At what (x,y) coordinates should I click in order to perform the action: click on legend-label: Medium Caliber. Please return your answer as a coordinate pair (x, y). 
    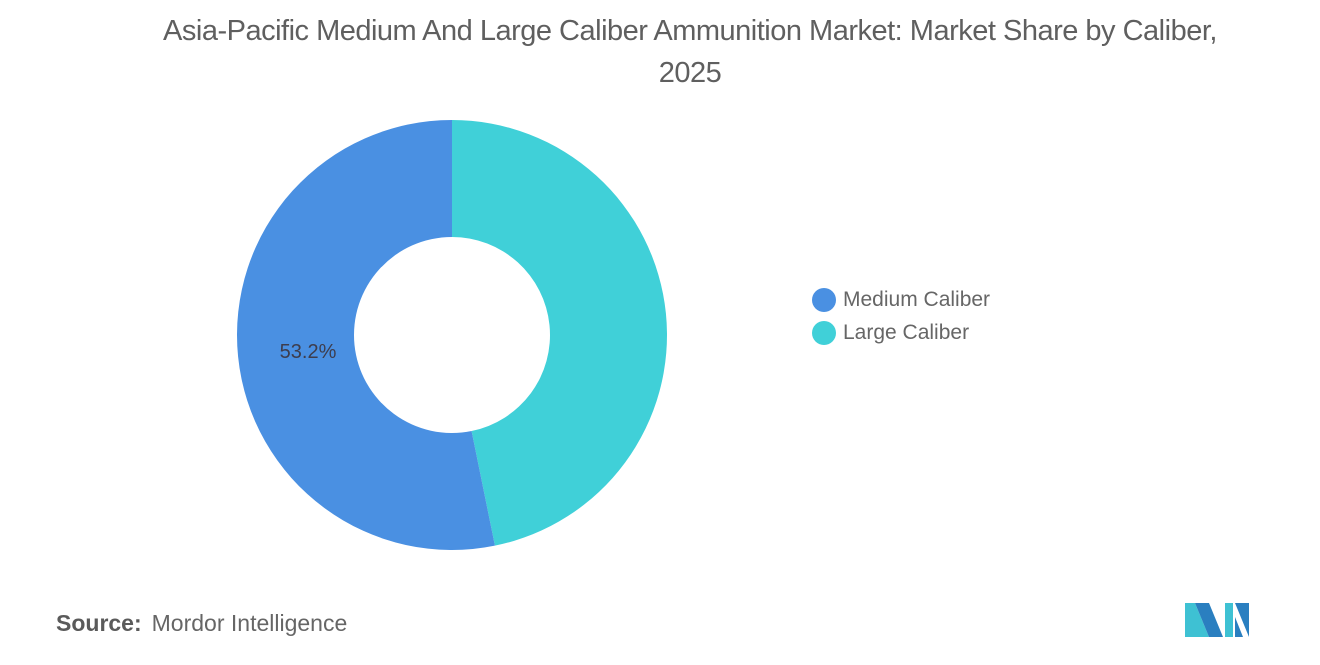
    Looking at the image, I should click on (917, 299).